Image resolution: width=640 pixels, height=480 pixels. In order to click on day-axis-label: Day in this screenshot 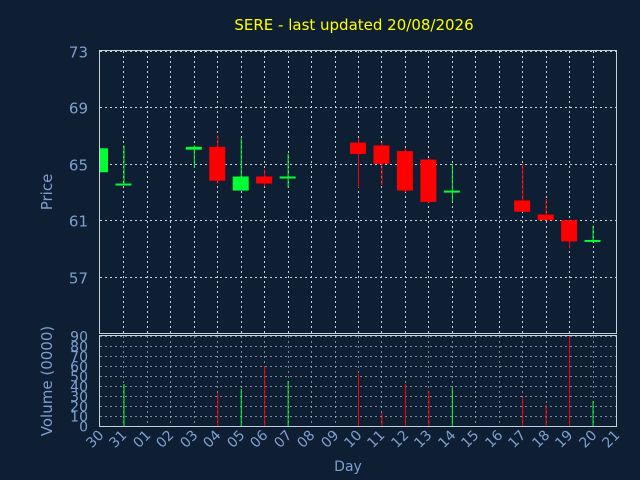, I will do `click(348, 467)`.